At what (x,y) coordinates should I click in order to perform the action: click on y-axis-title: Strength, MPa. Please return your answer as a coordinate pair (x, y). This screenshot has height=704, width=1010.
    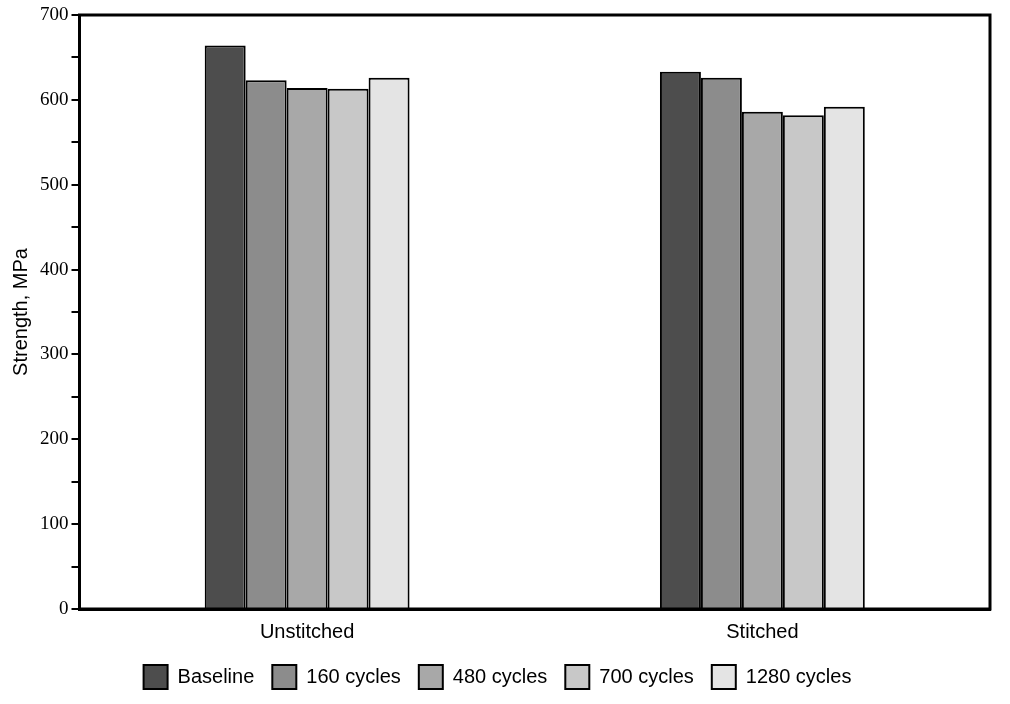
    Looking at the image, I should click on (19, 311).